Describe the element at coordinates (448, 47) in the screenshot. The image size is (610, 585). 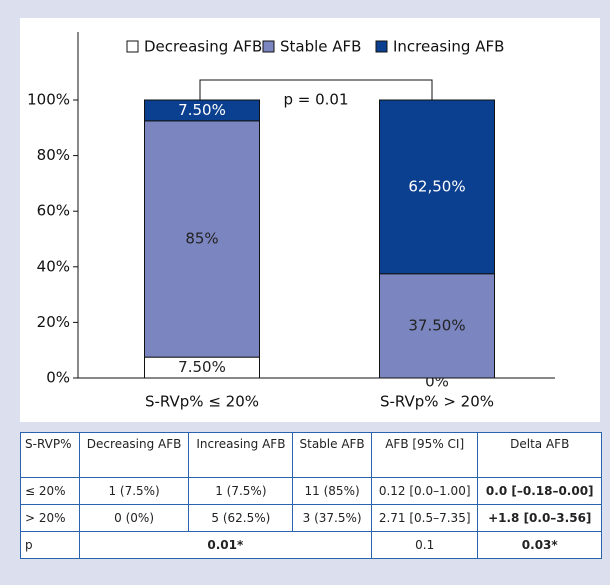
I see `legend-label: Increasing AFB` at that location.